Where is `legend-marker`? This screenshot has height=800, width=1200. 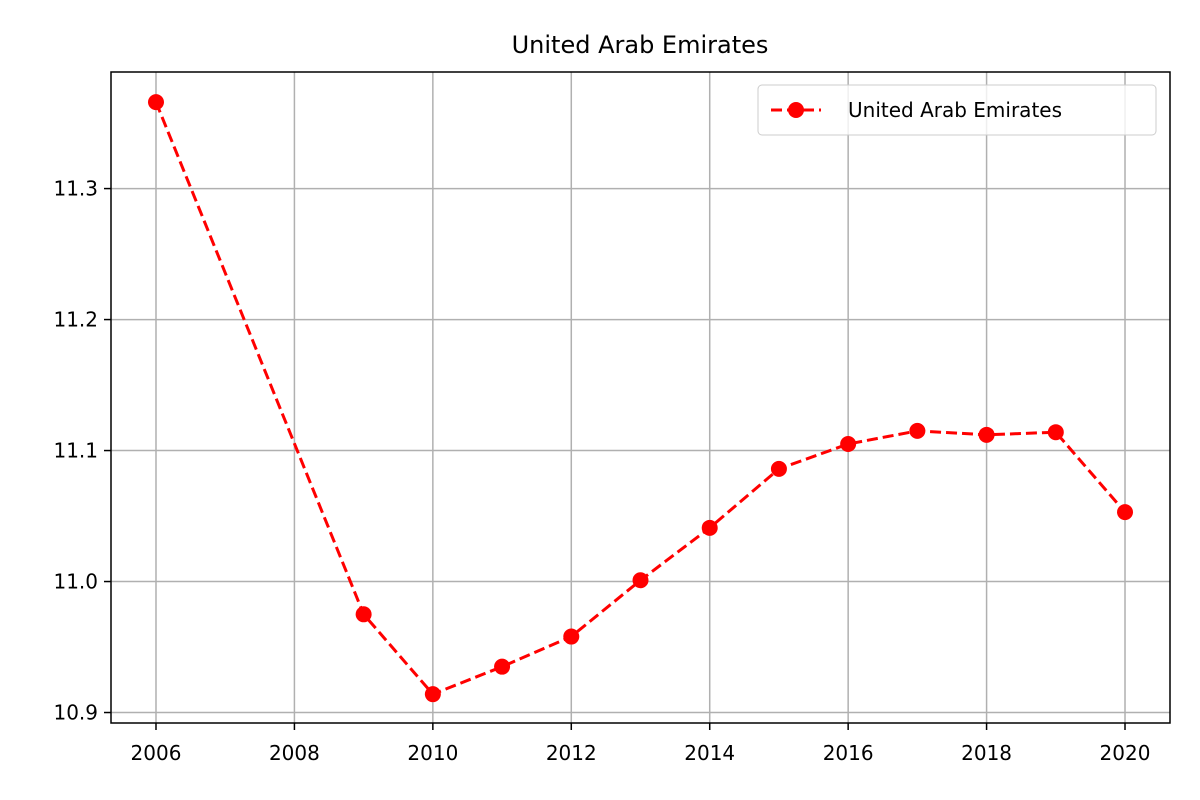 legend-marker is located at coordinates (796, 110).